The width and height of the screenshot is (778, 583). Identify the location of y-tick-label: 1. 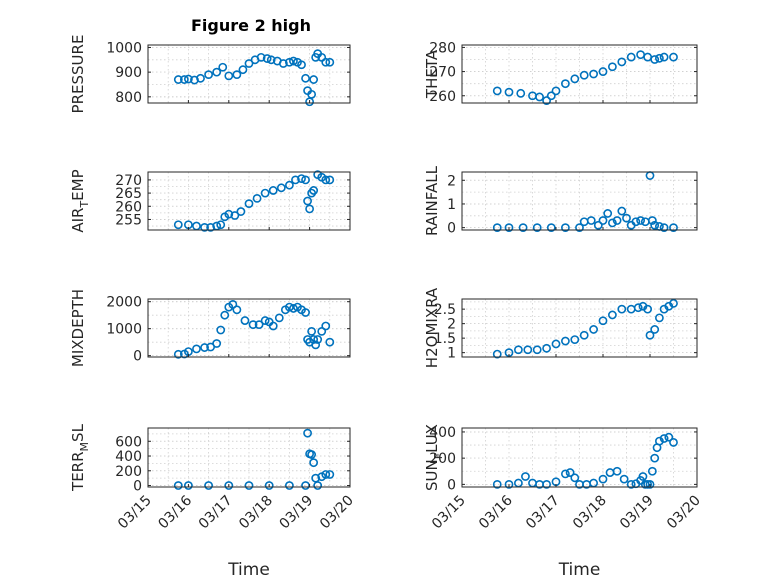
(451, 205).